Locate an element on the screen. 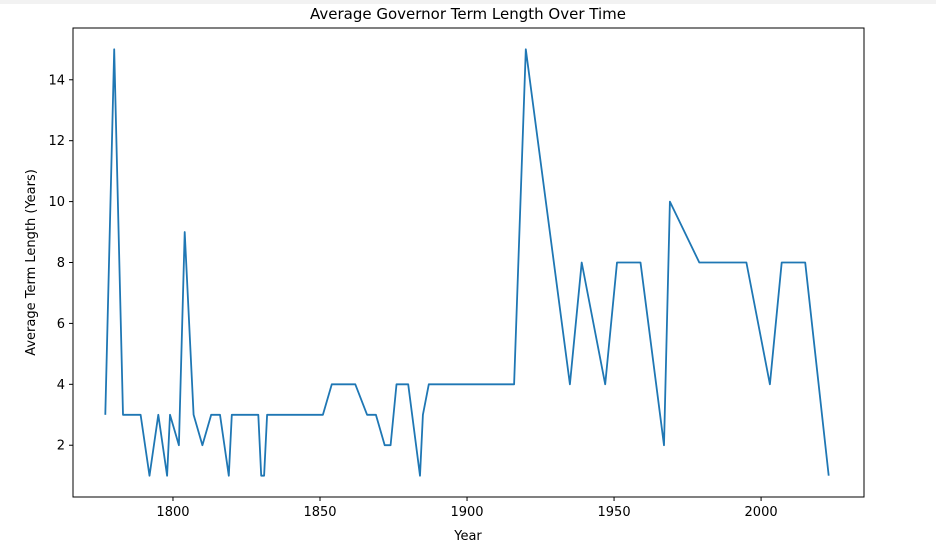 This screenshot has width=936, height=552. y-tick-label: 8 is located at coordinates (61, 263).